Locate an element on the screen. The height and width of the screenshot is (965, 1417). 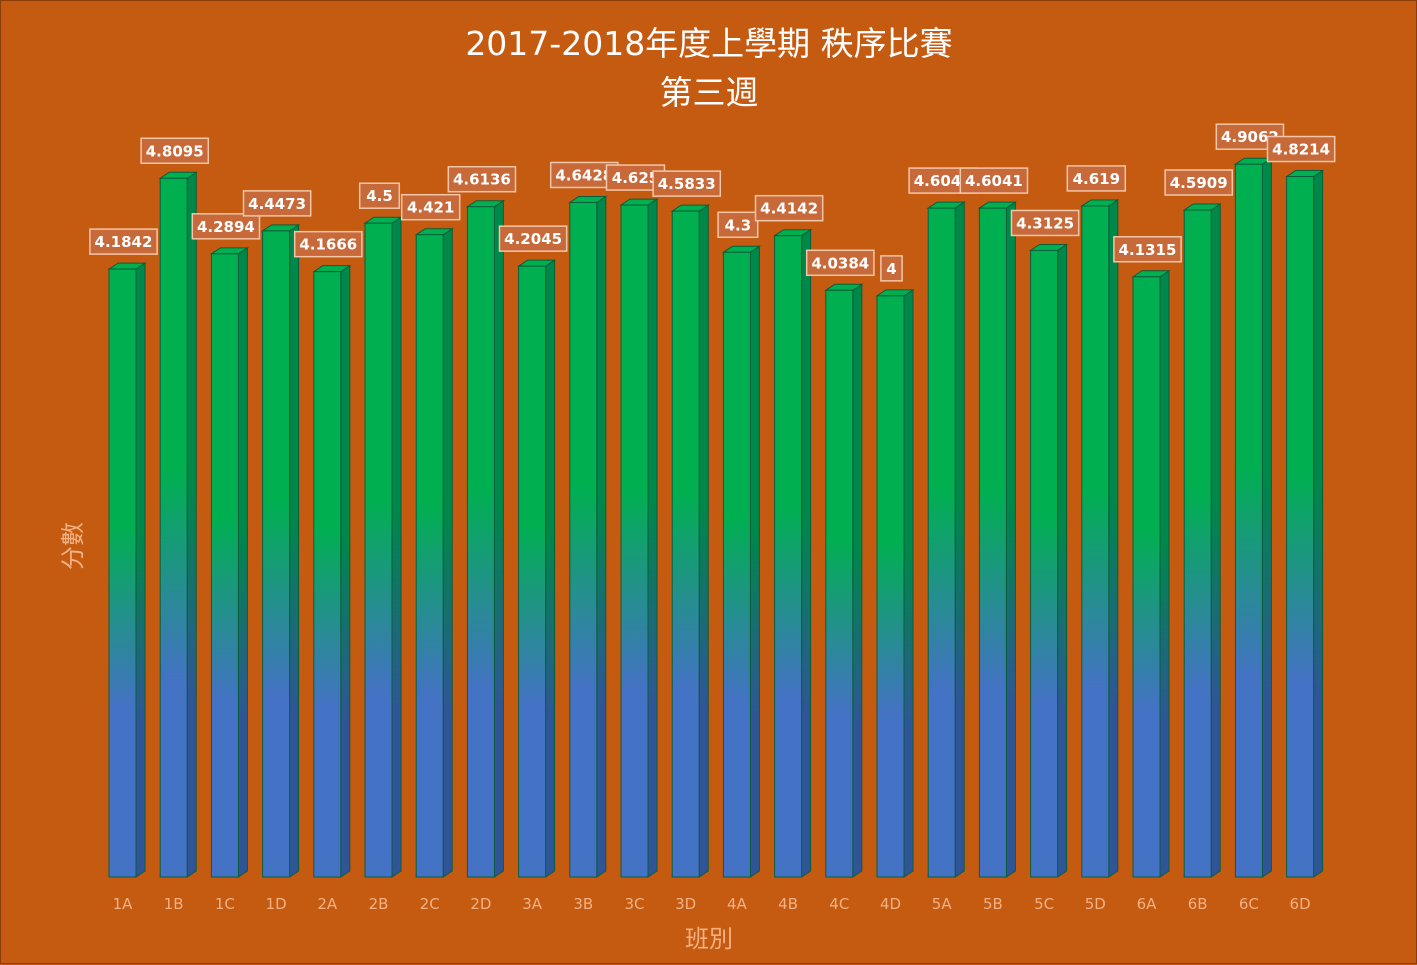
data-label-value: 4.9062 is located at coordinates (1250, 137).